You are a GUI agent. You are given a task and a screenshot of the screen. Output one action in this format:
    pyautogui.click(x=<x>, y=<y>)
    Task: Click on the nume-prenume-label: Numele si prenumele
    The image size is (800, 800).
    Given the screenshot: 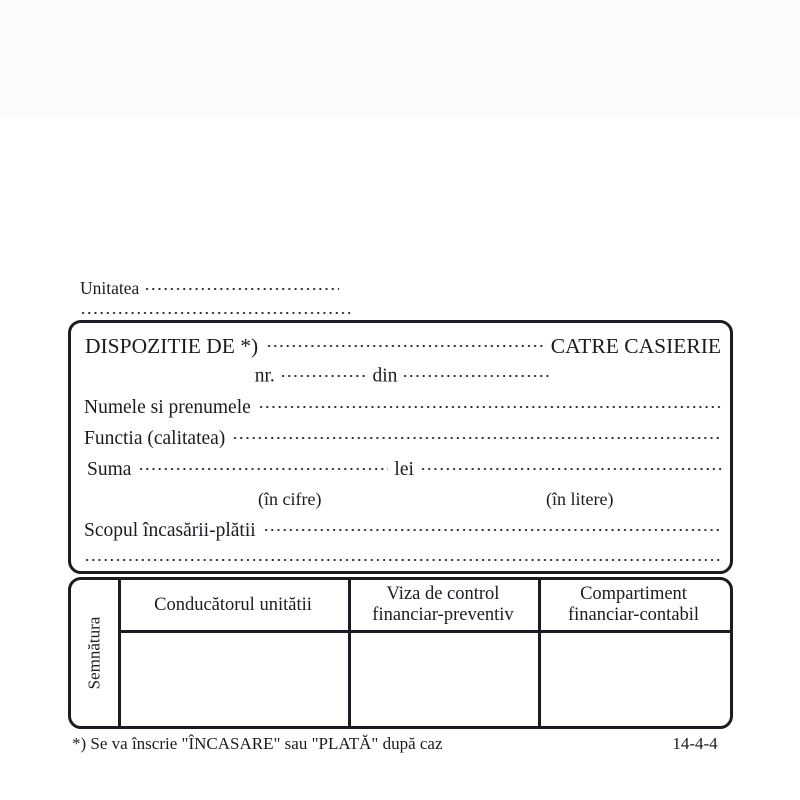 What is the action you would take?
    pyautogui.click(x=167, y=407)
    